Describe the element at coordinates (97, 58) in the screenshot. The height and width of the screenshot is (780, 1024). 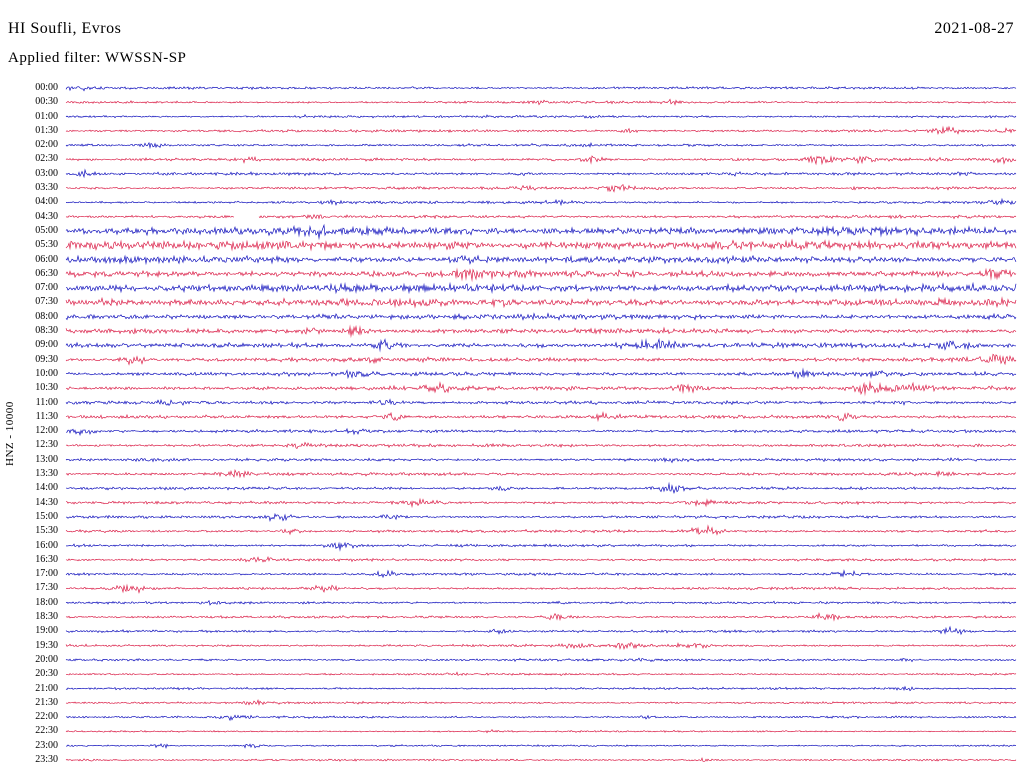
I see `applied-filter-label: Applied filter: WWSSN-SP` at that location.